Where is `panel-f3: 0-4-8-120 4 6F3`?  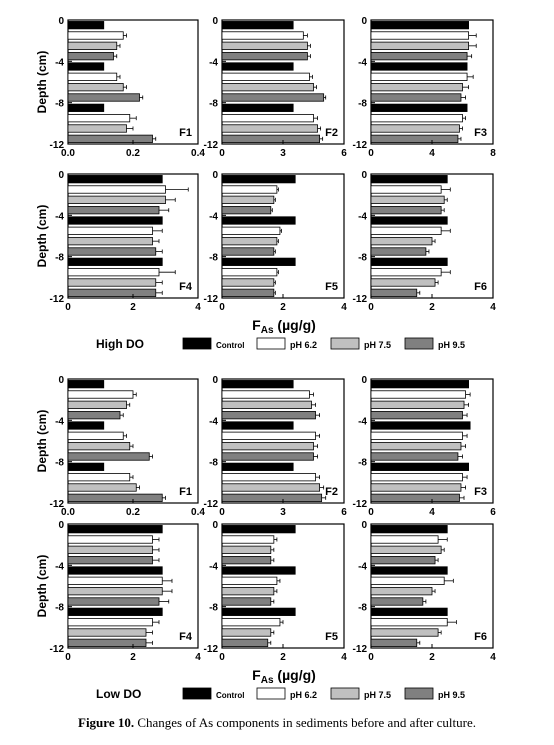 panel-f3: 0-4-8-120 4 6F3 is located at coordinates (425, 446).